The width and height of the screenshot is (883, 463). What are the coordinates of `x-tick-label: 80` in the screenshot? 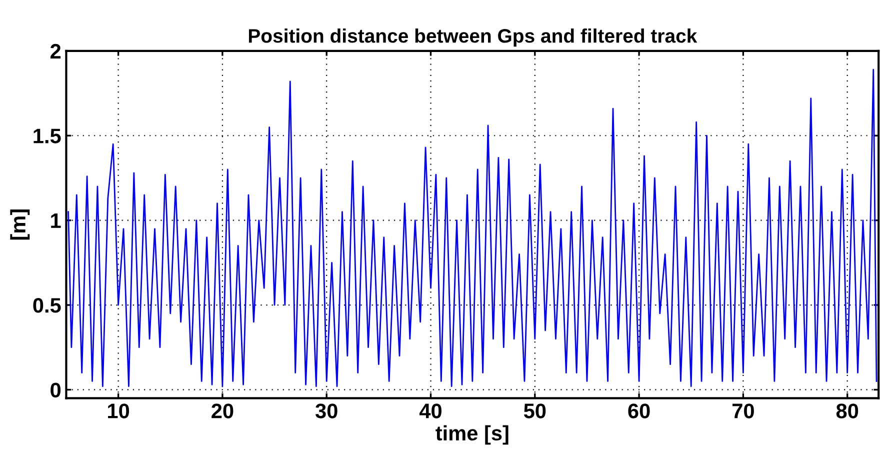 It's located at (847, 411).